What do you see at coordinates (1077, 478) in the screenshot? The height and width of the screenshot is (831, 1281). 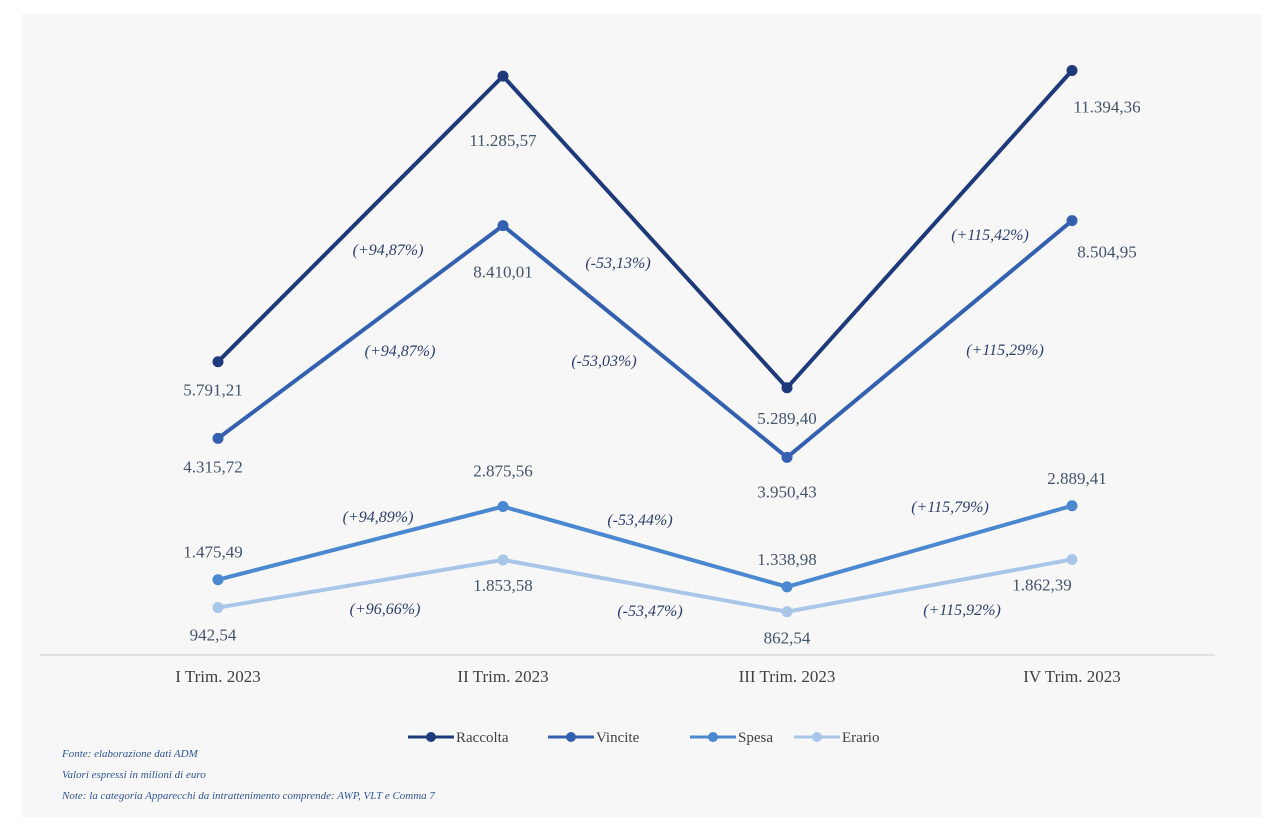 I see `data-label-spesa: 2.889,41` at bounding box center [1077, 478].